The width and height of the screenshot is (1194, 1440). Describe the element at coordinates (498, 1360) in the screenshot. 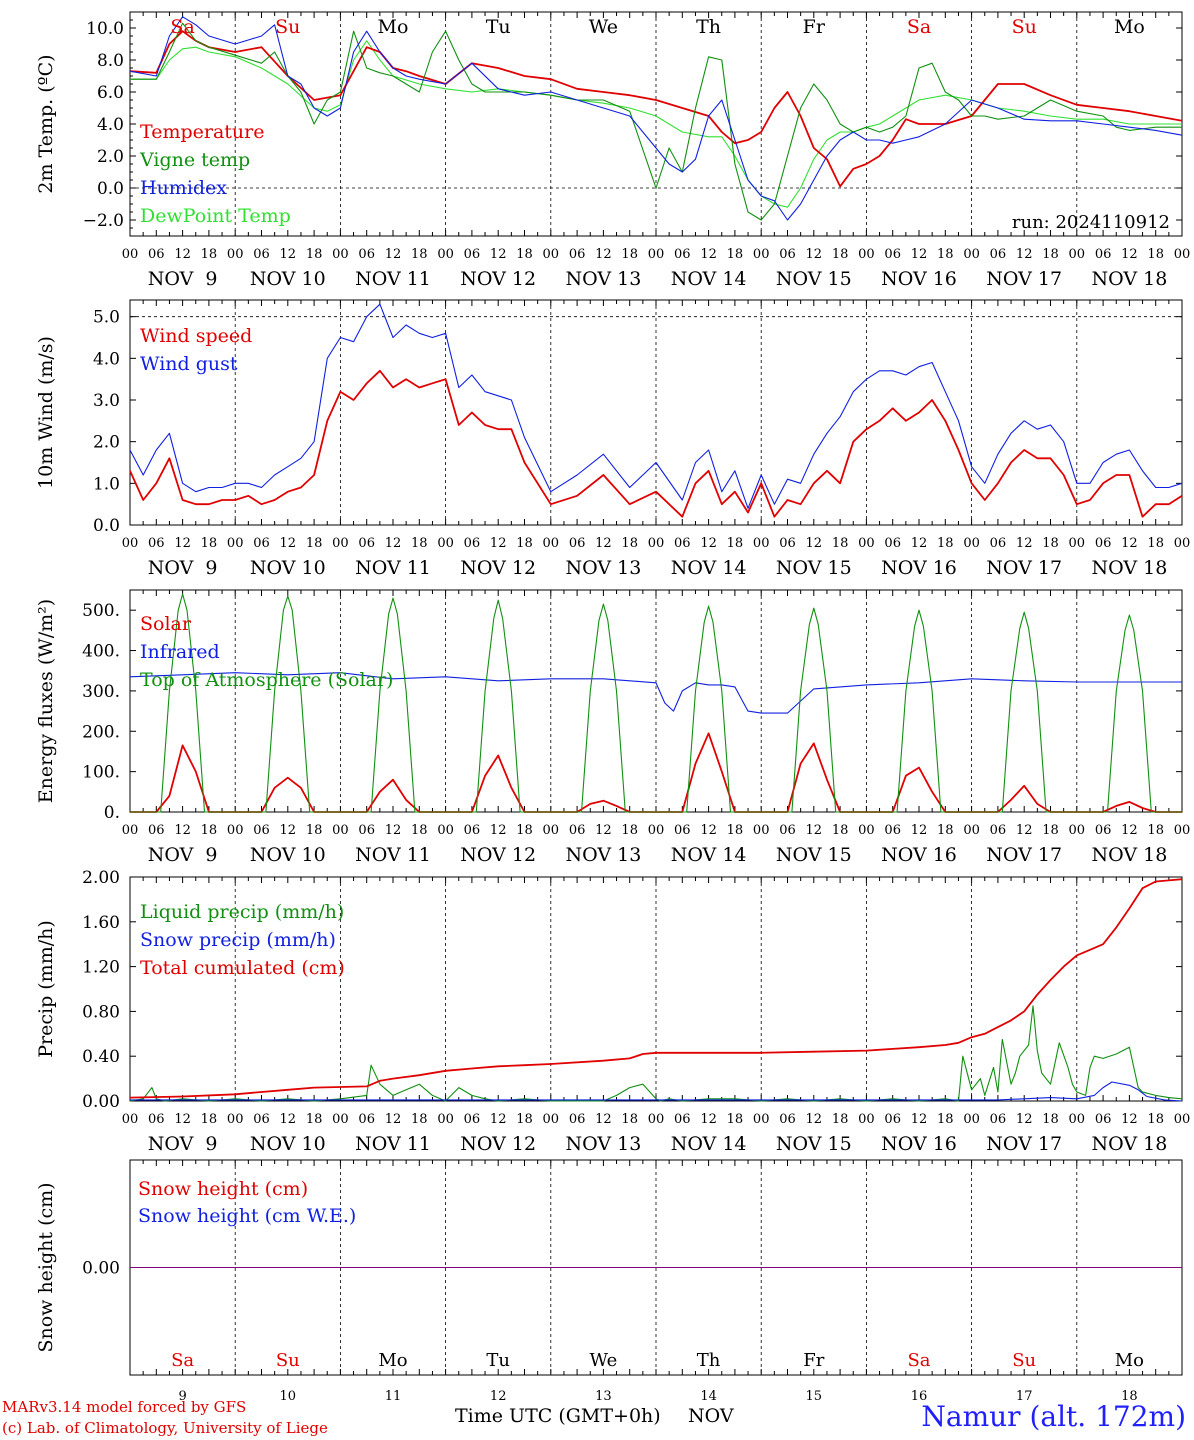

I see `weekday-label: Tu` at that location.